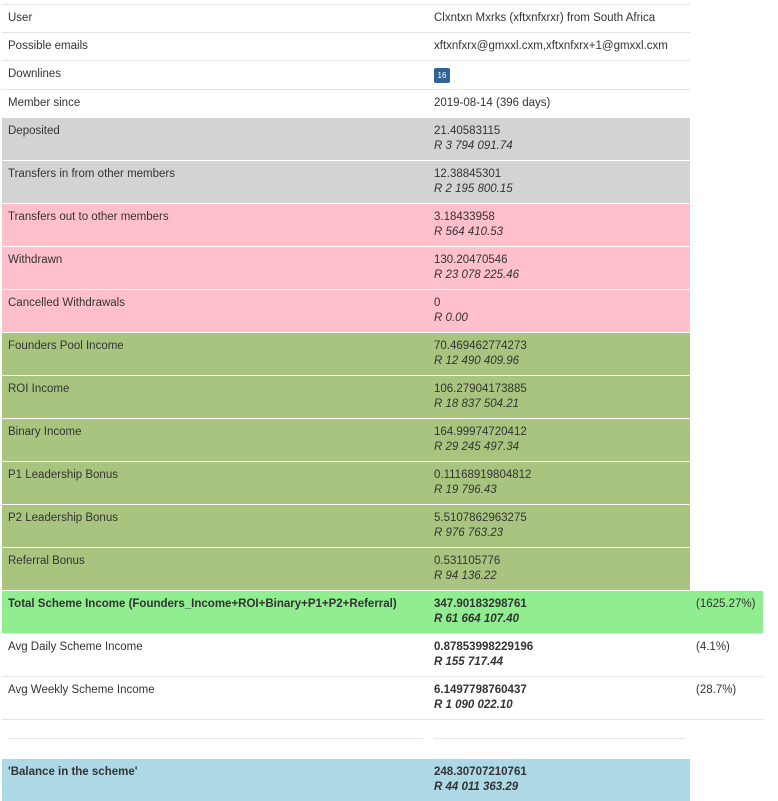 This screenshot has width=778, height=801. I want to click on fiat-value: R 44 011 363.29, so click(559, 787).